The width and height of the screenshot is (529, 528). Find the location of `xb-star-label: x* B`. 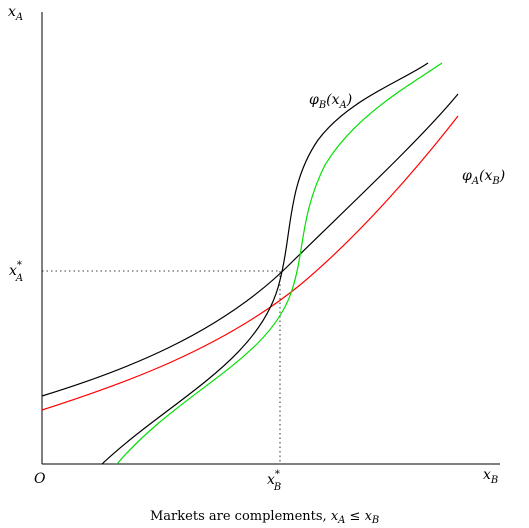

xb-star-label: x* B is located at coordinates (274, 481).